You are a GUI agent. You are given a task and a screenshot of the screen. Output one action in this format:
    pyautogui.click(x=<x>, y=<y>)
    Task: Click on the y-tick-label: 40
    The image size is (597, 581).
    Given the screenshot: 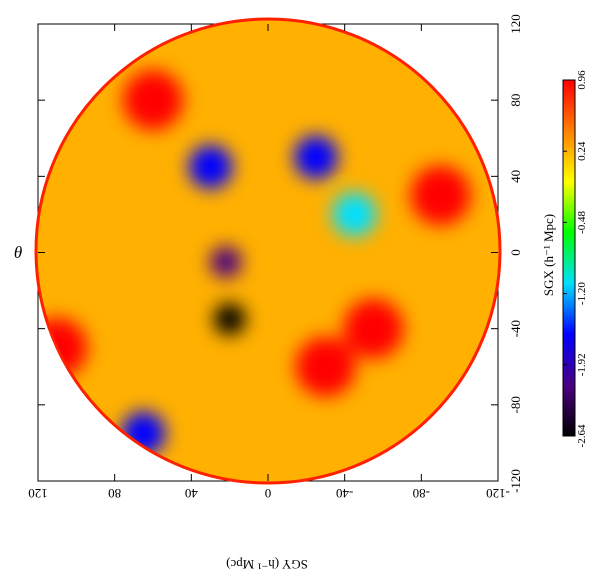 What is the action you would take?
    pyautogui.click(x=515, y=176)
    